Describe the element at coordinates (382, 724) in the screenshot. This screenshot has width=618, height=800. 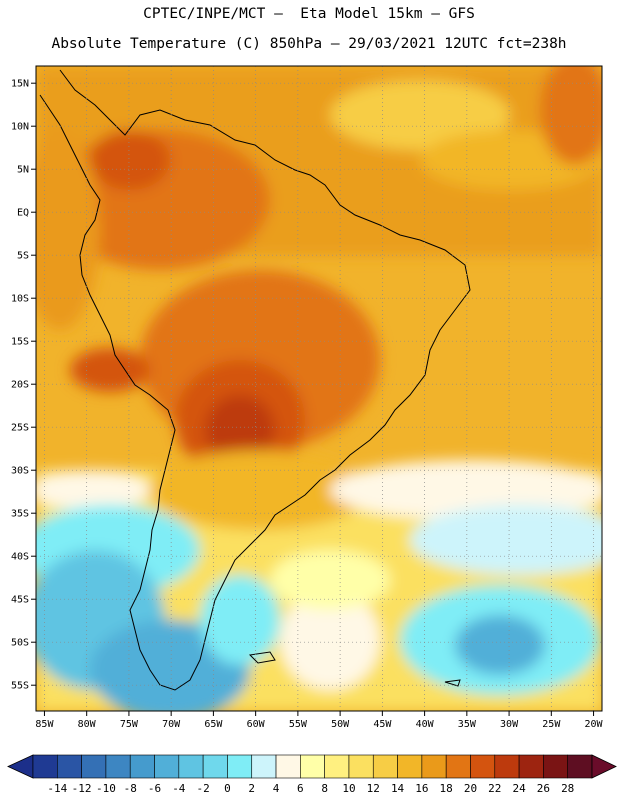
I see `lon-tick-label: 45W` at that location.